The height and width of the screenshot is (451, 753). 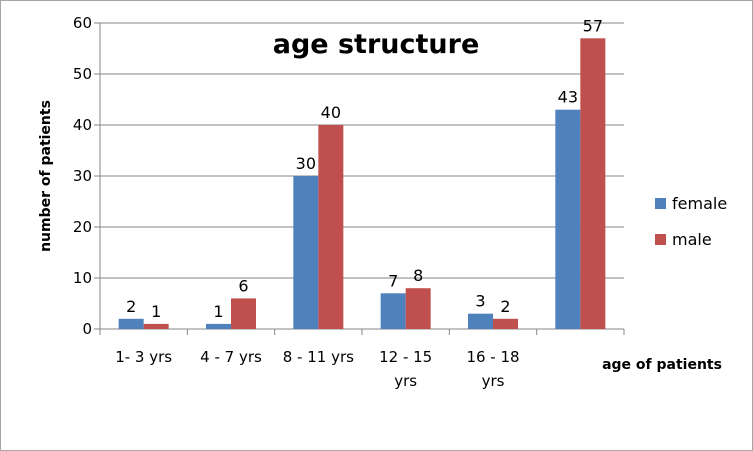 What do you see at coordinates (691, 221) in the screenshot?
I see `legend: female male` at bounding box center [691, 221].